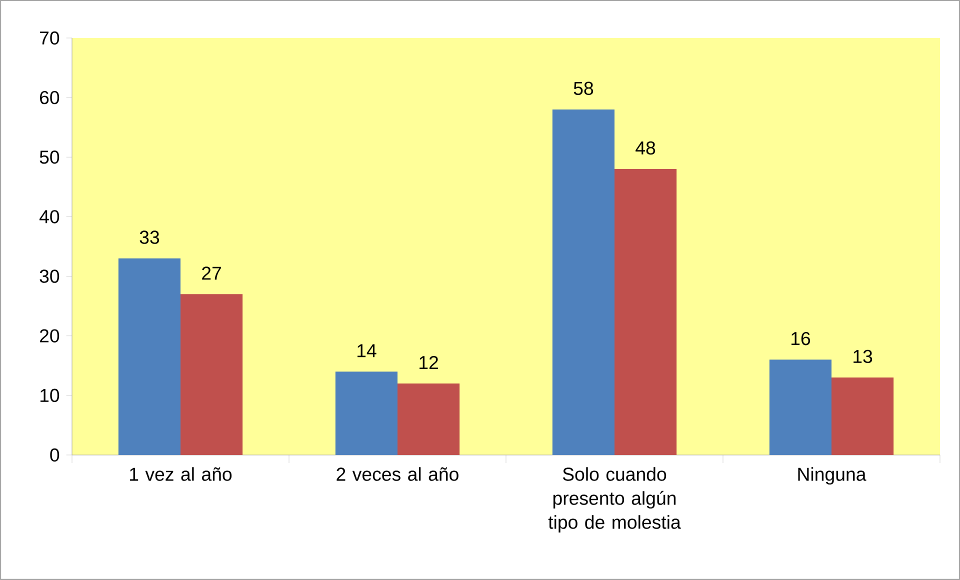 This screenshot has width=960, height=580. What do you see at coordinates (801, 339) in the screenshot?
I see `data-label: 16` at bounding box center [801, 339].